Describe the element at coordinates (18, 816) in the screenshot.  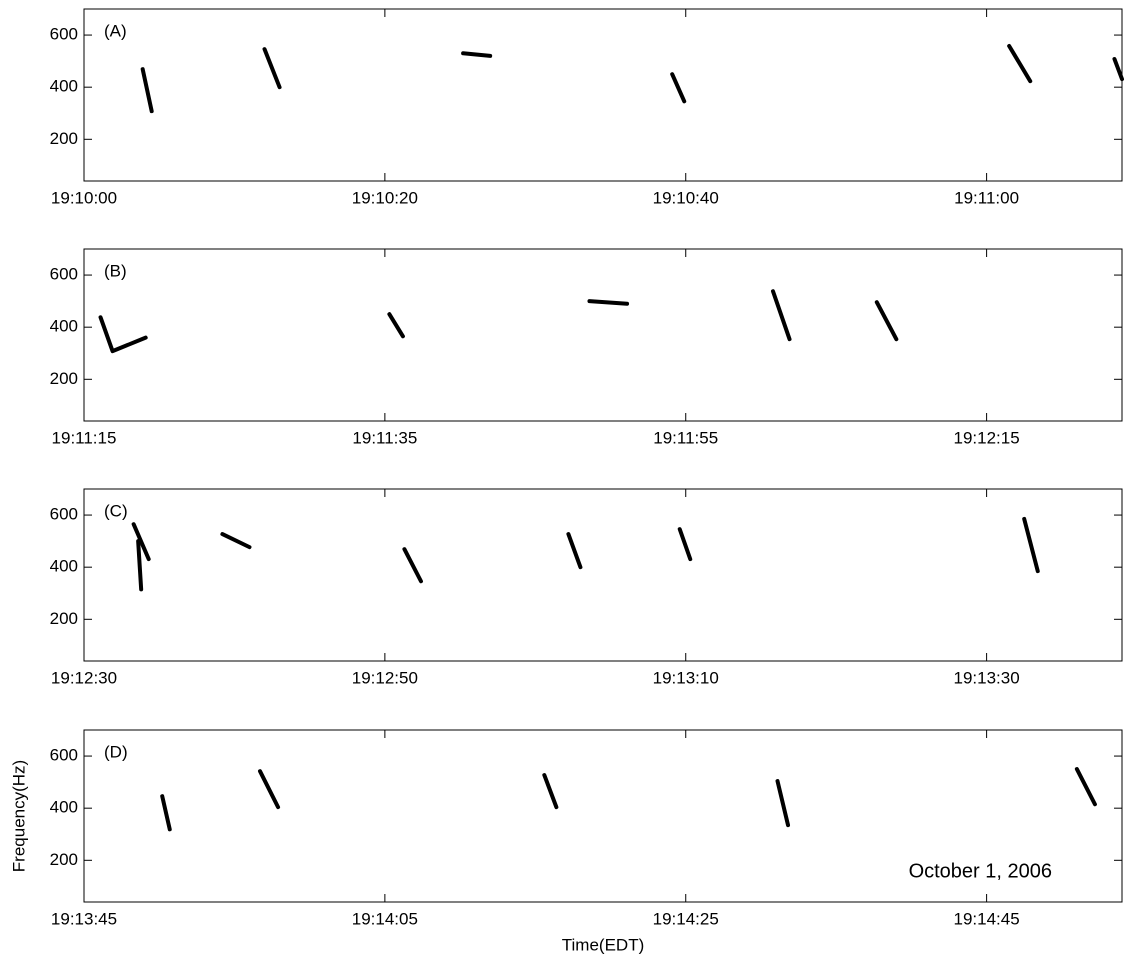
I see `y-axis-label: Frequency(Hz)` at that location.